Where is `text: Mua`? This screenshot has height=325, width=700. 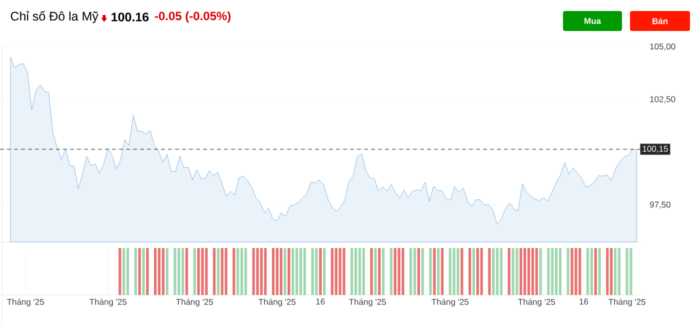 text: Mua is located at coordinates (593, 21).